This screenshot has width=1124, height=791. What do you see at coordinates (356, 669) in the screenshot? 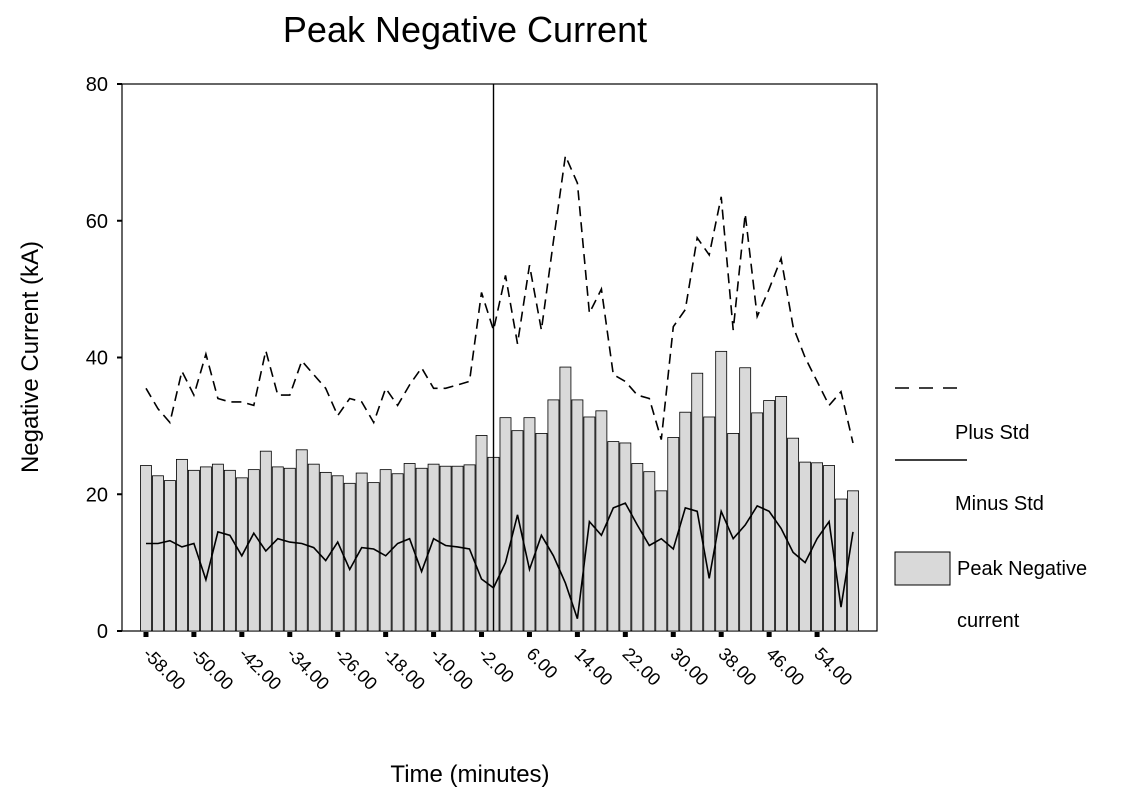
I see `x-tick-label: -26.00` at bounding box center [356, 669].